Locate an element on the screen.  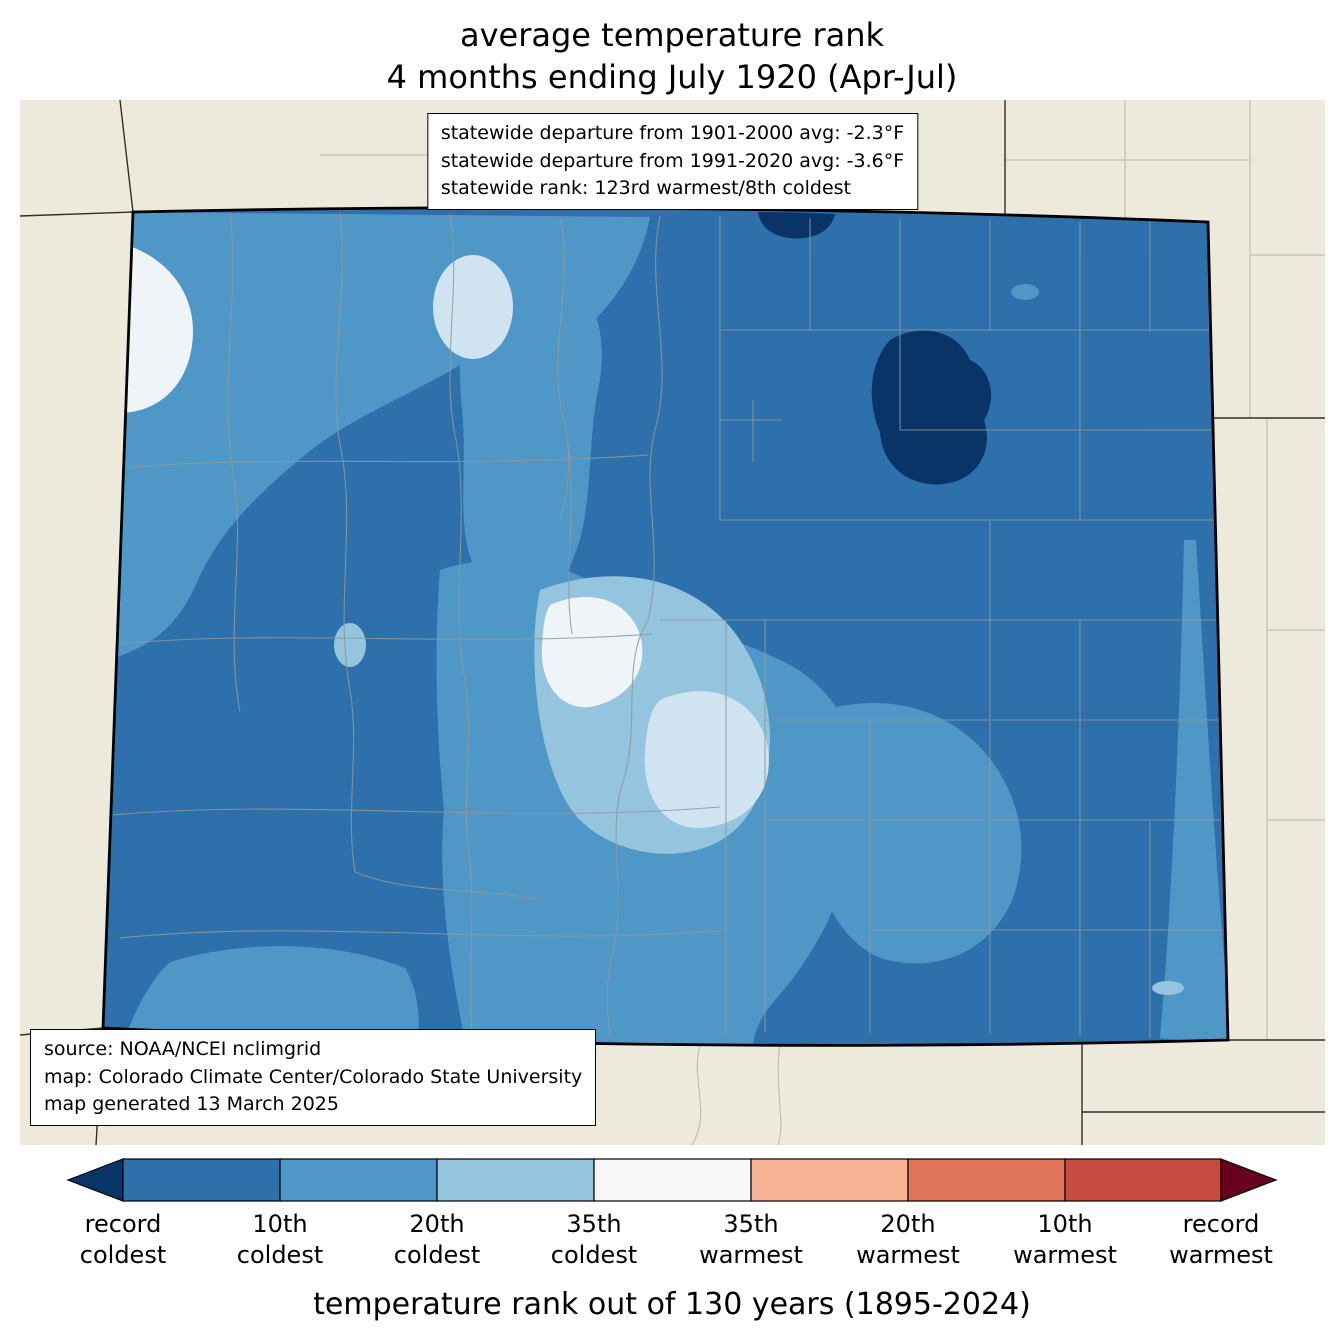
region-small-dot-se is located at coordinates (1168, 988).